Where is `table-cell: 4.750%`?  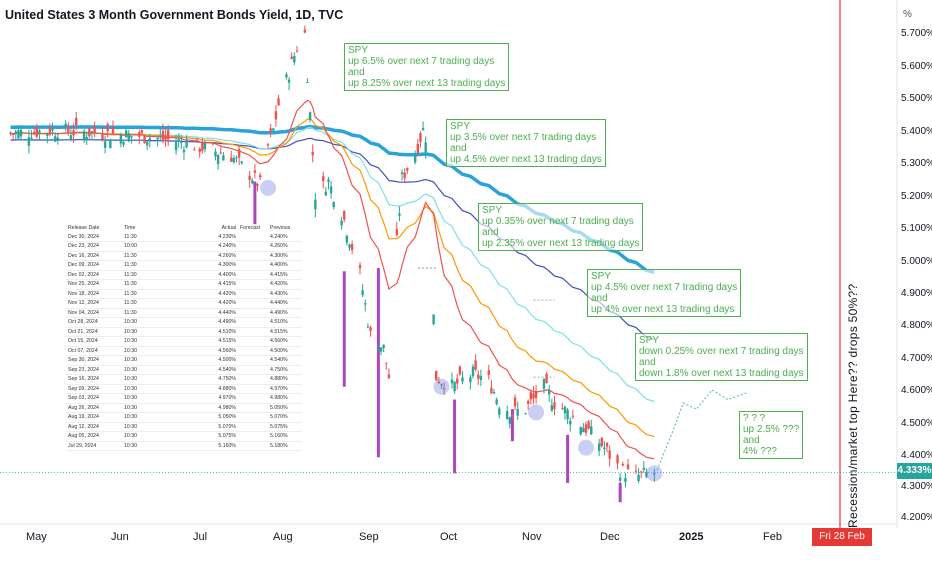 table-cell: 4.750% is located at coordinates (285, 370).